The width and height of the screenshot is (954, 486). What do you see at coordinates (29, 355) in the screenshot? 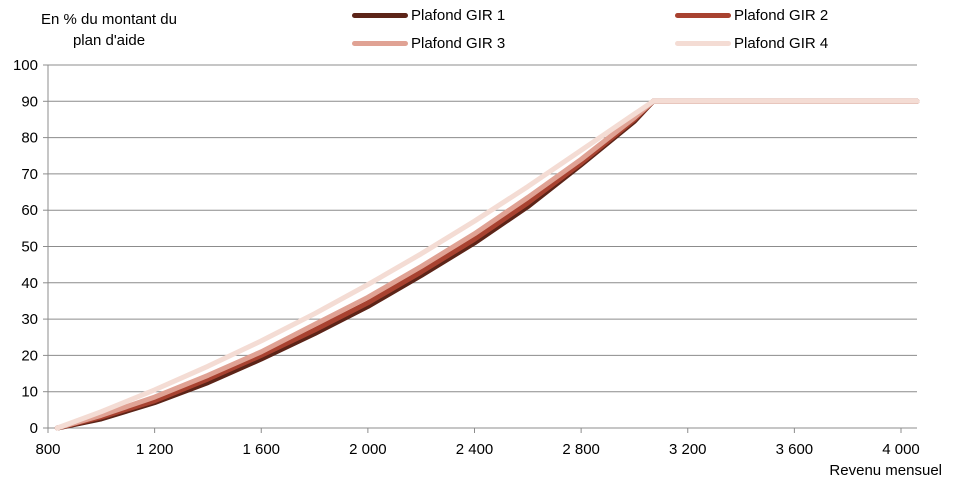
I see `y-tick-label-20: 20` at bounding box center [29, 355].